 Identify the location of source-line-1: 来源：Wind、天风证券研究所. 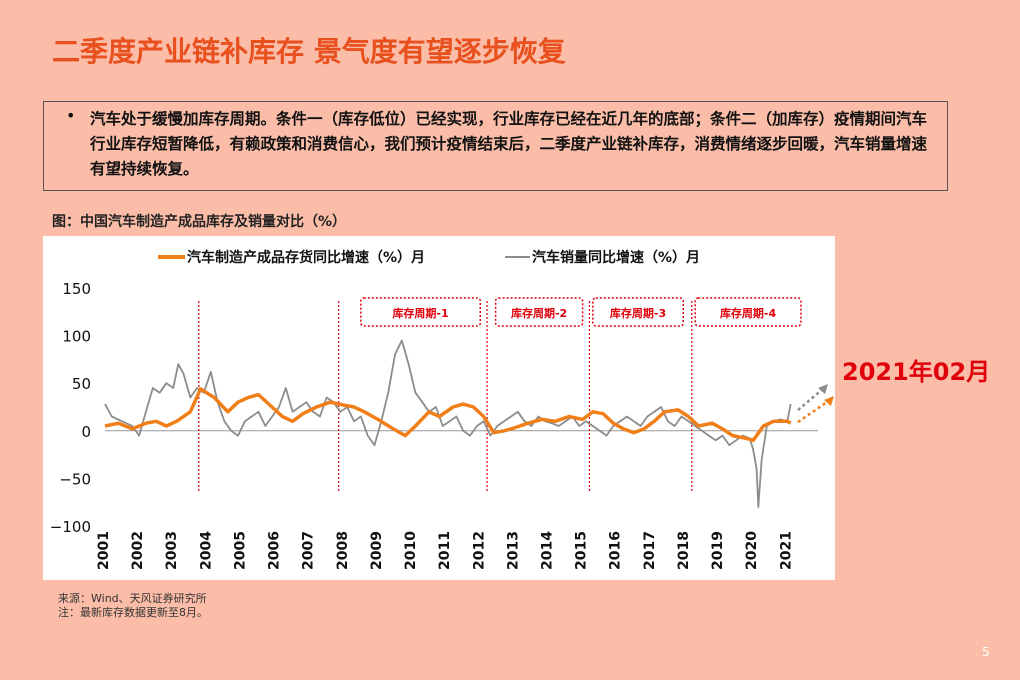
(132, 598).